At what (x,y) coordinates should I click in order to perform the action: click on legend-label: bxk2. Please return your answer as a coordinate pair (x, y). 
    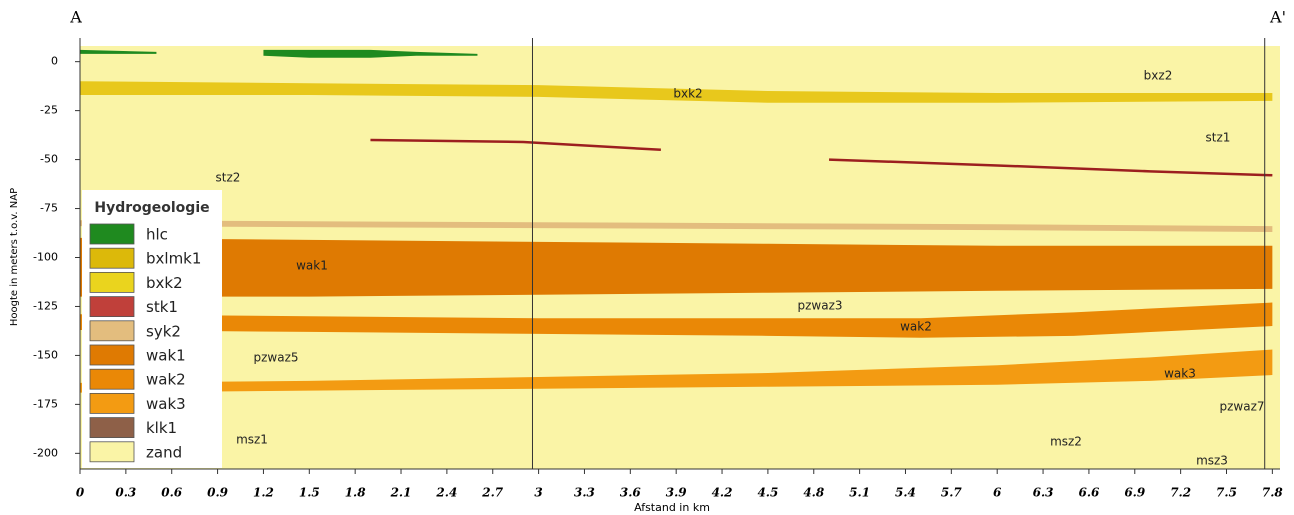
    Looking at the image, I should click on (164, 283).